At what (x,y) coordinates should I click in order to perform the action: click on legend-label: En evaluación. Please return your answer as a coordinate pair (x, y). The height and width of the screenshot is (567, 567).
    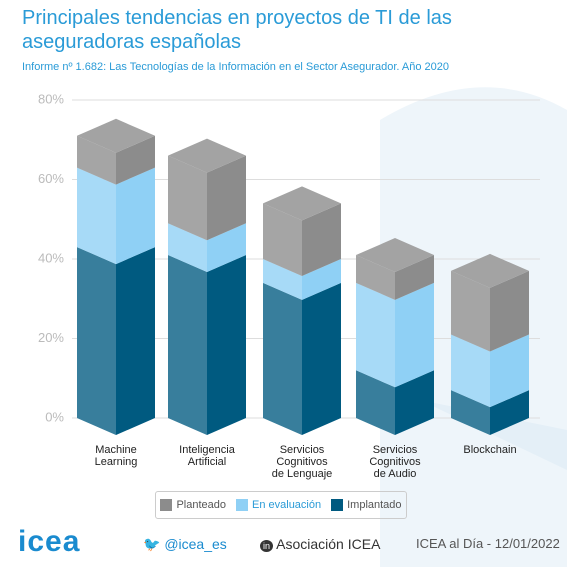
    Looking at the image, I should click on (287, 505).